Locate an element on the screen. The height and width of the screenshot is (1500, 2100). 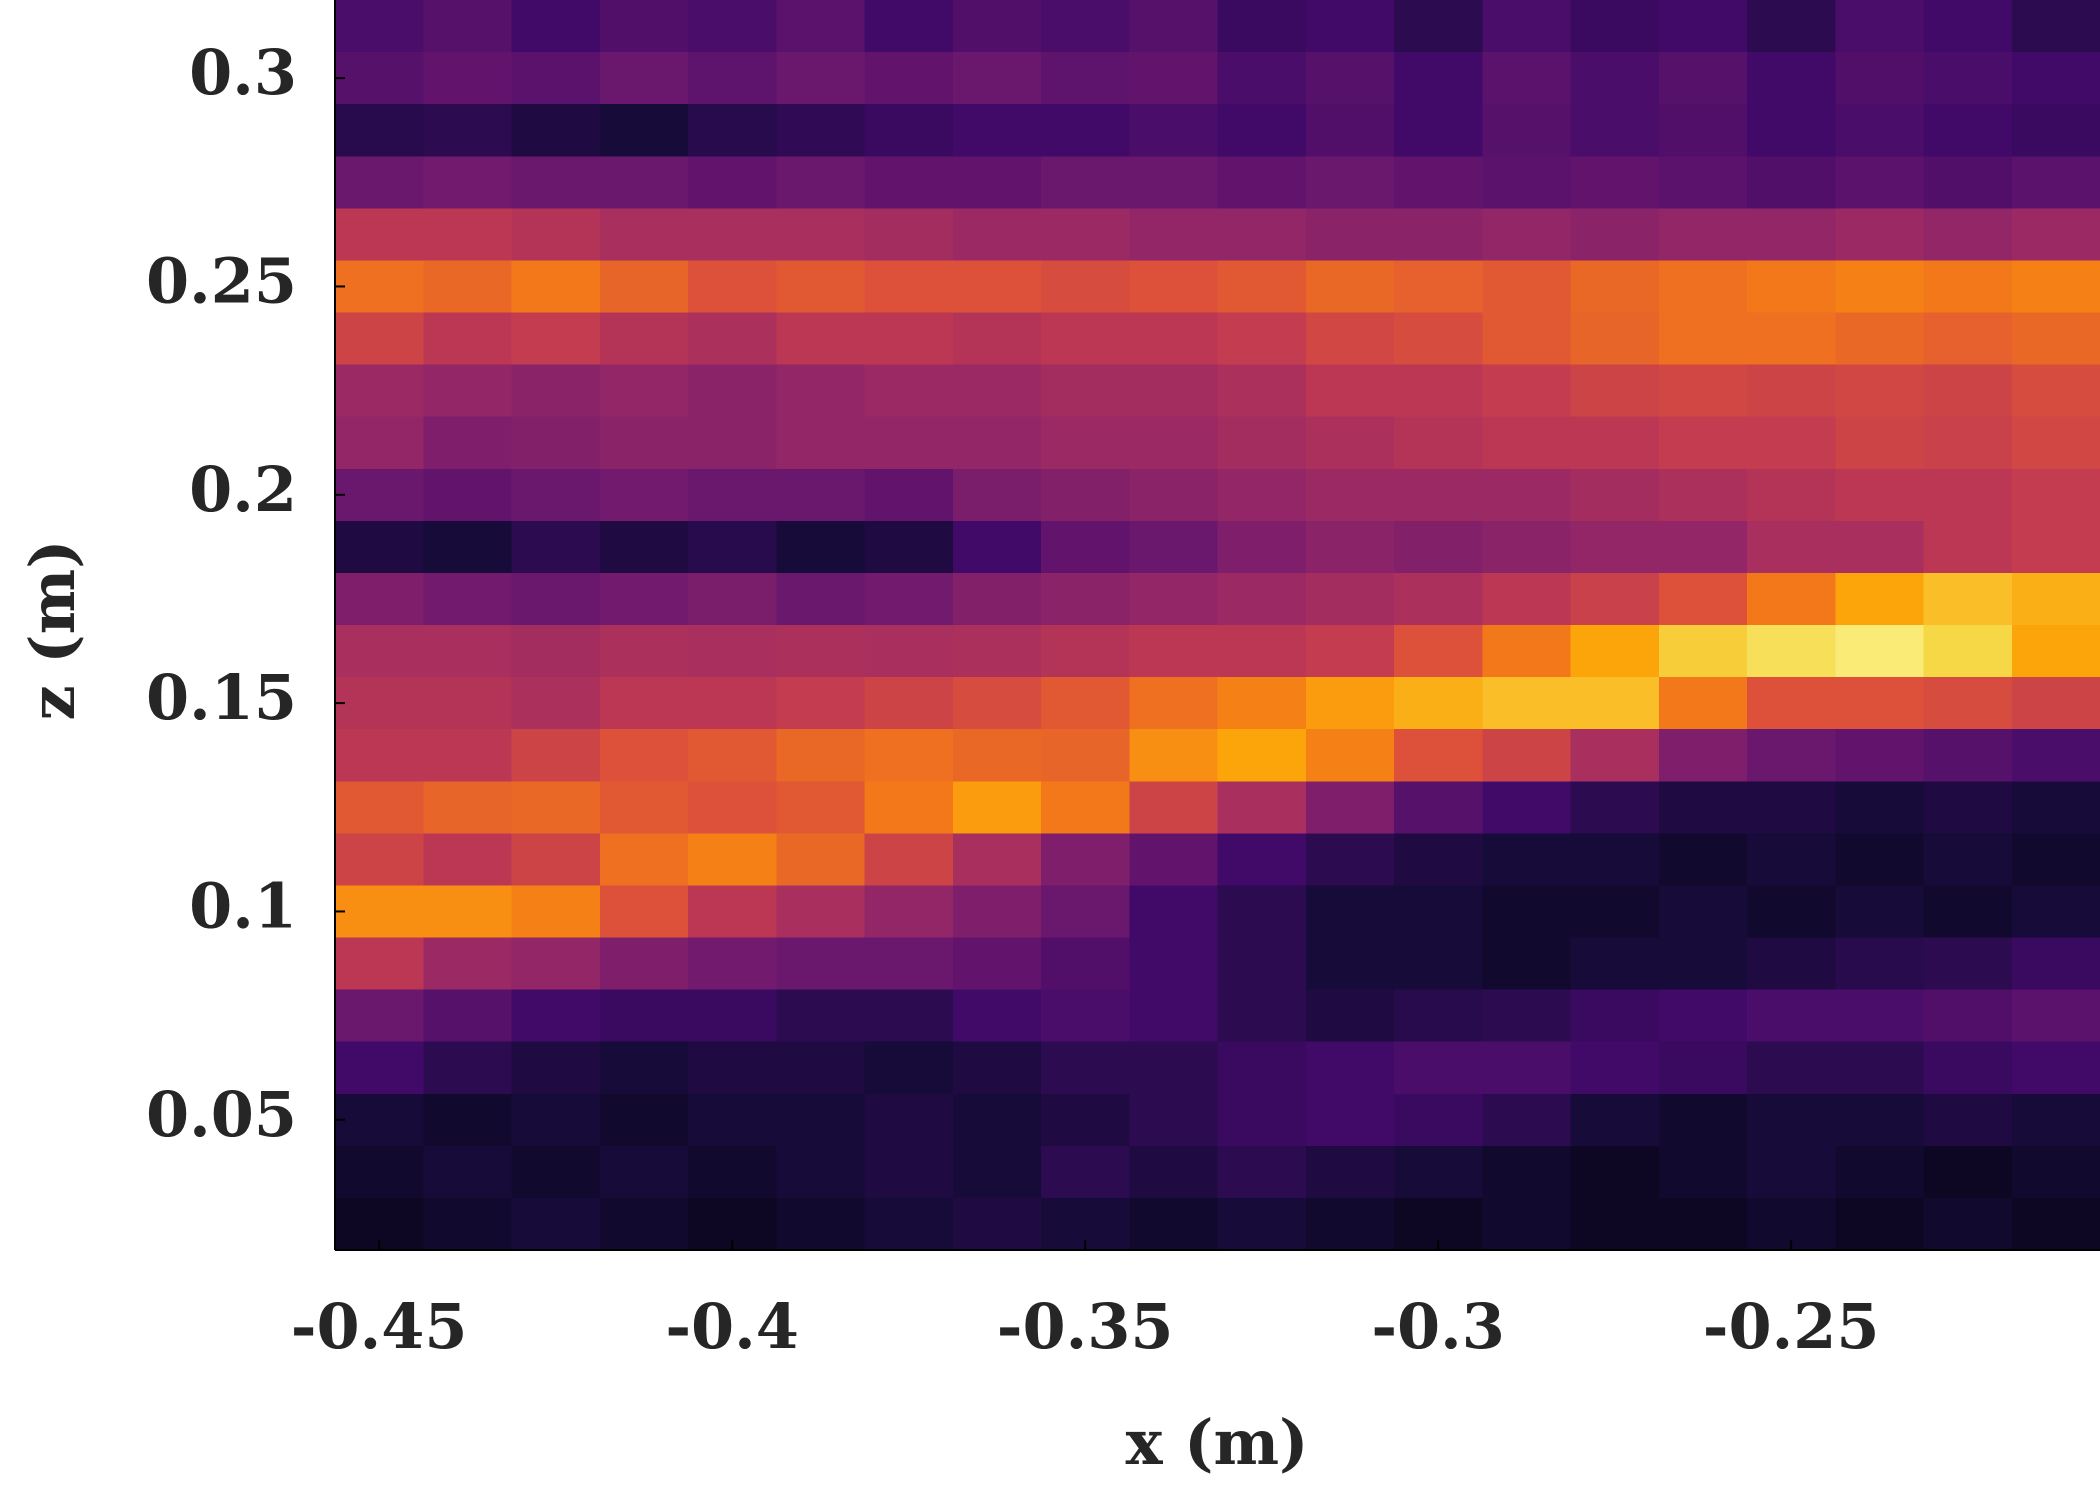
y-tick-label: 0.25 is located at coordinates (221, 280).